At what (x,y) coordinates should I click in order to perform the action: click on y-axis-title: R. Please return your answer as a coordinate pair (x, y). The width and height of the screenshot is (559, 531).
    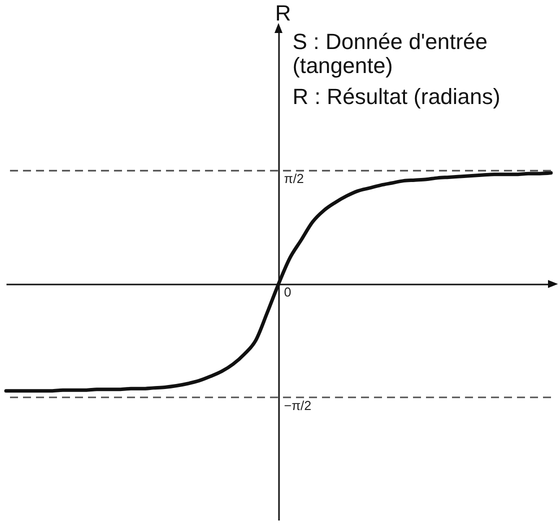
    Looking at the image, I should click on (283, 13).